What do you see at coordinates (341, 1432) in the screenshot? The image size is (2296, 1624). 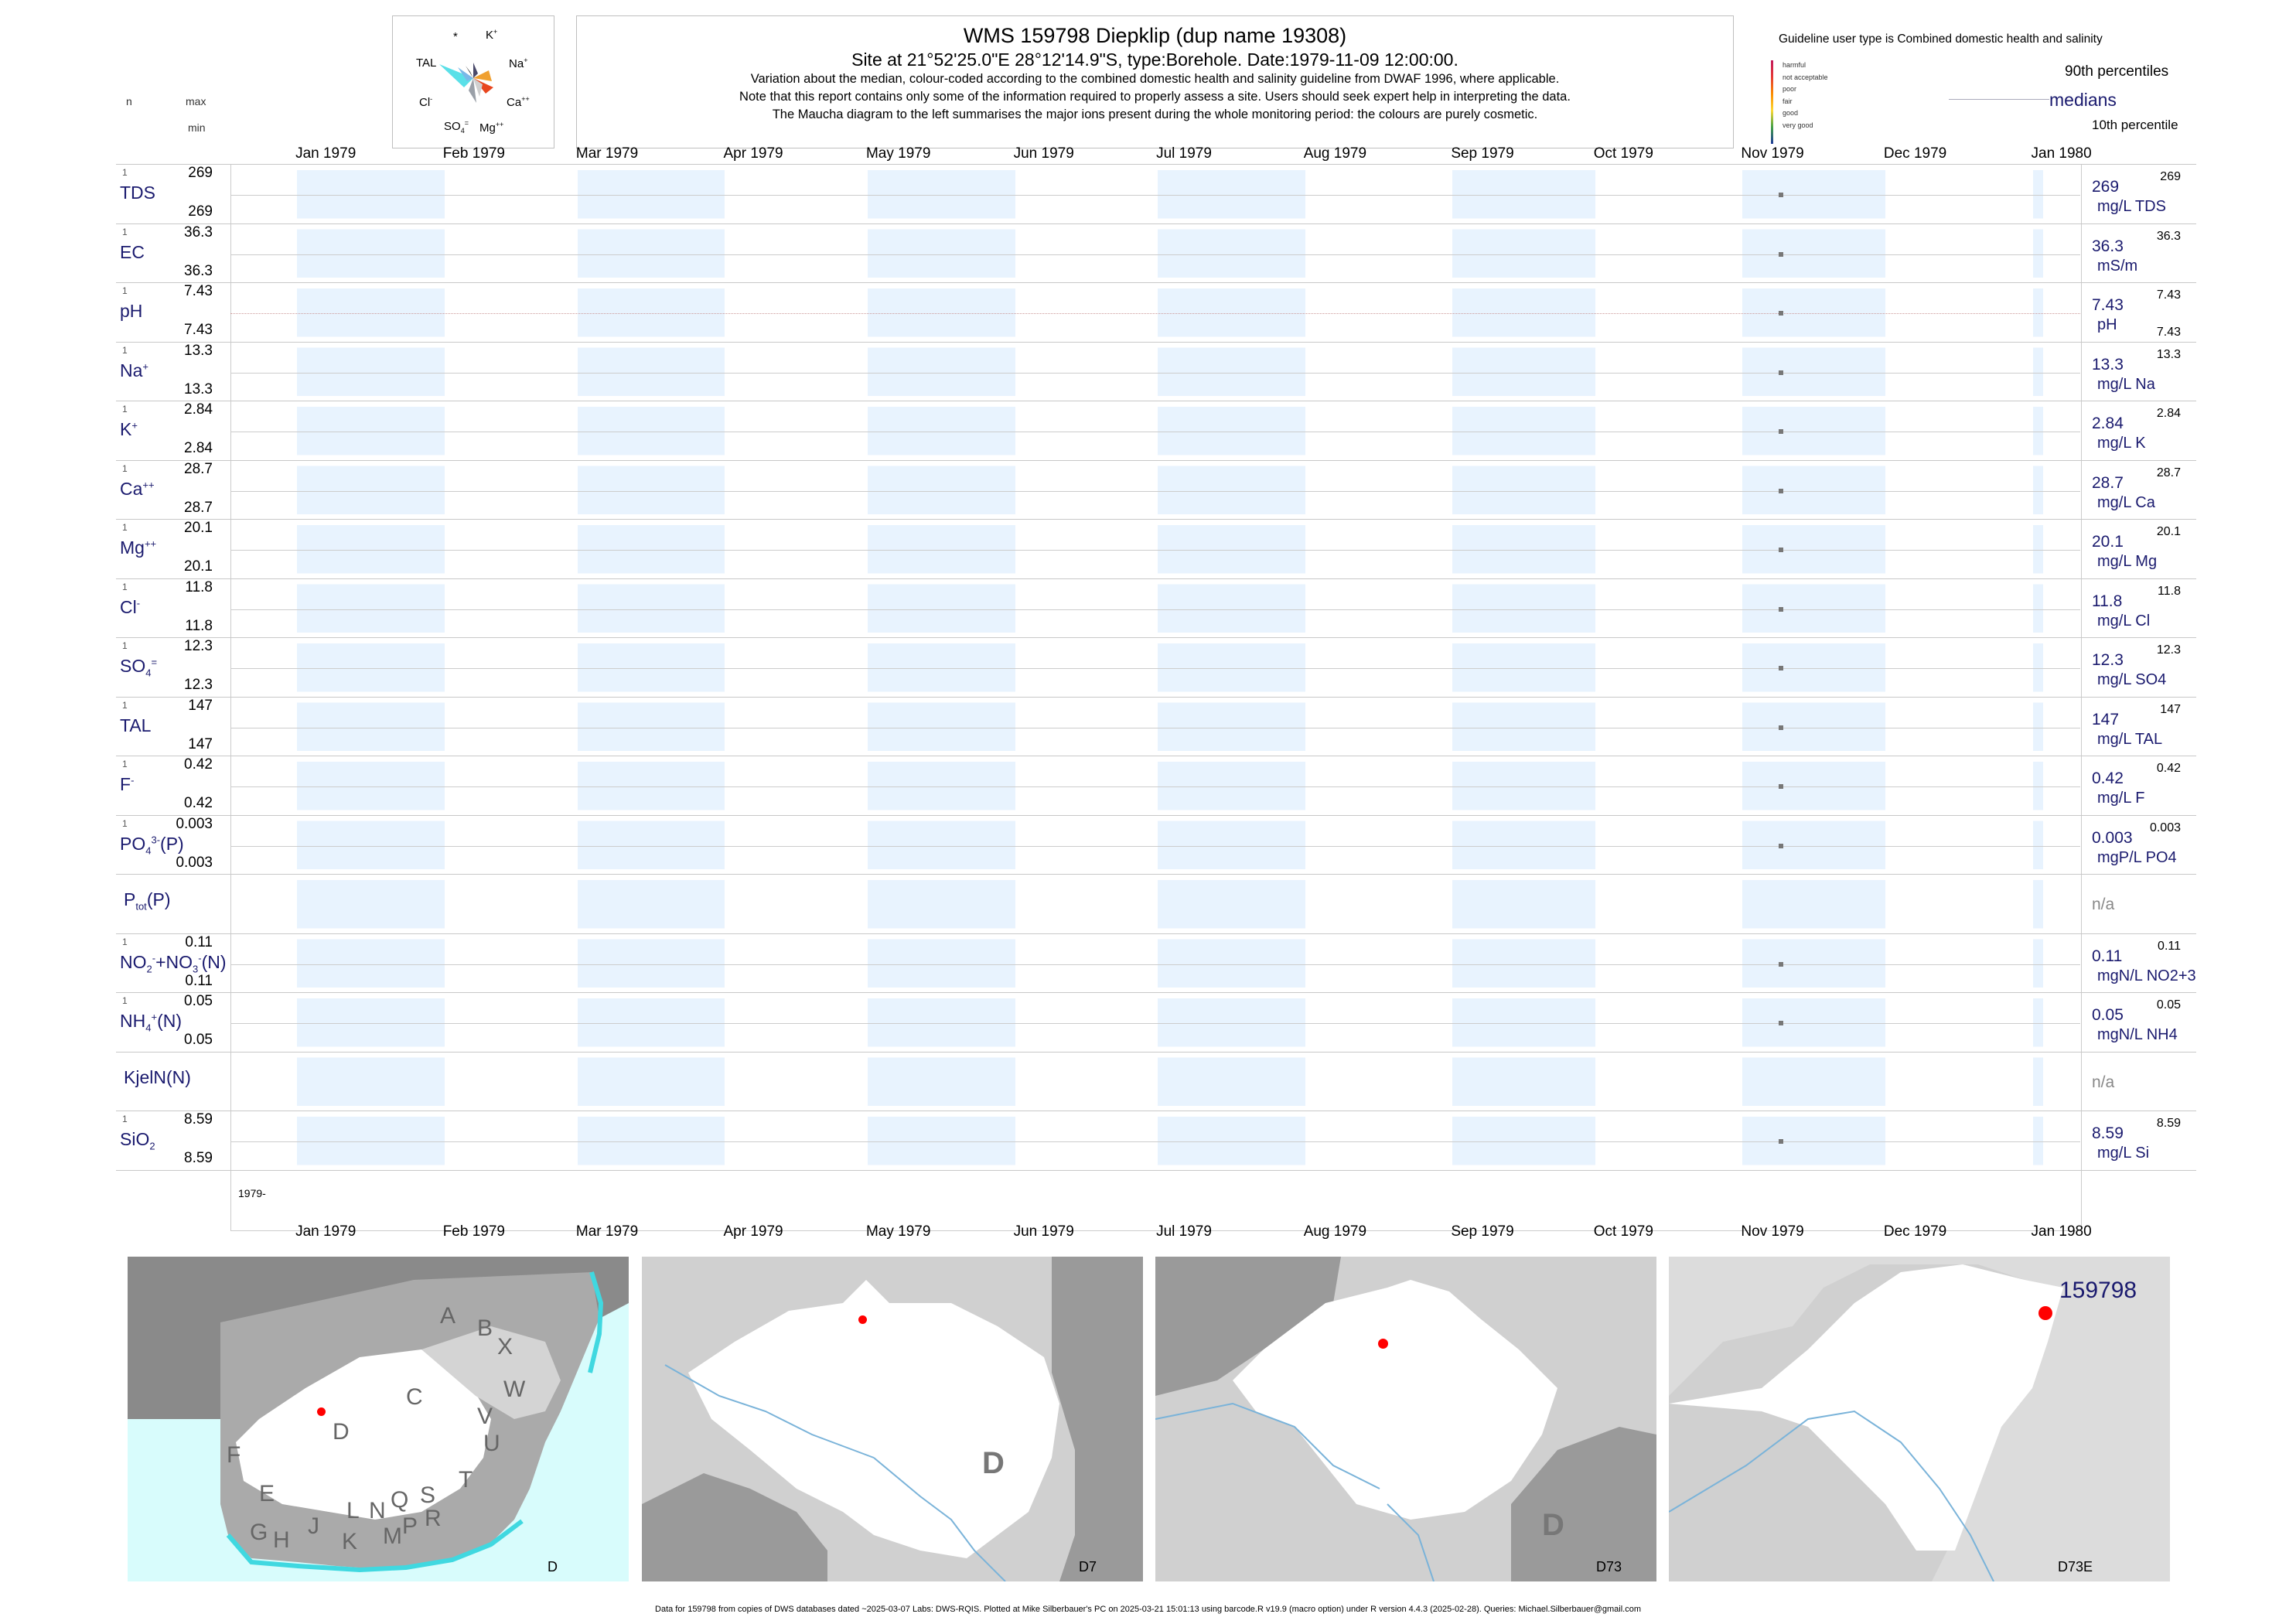 I see `map-region-label: D` at bounding box center [341, 1432].